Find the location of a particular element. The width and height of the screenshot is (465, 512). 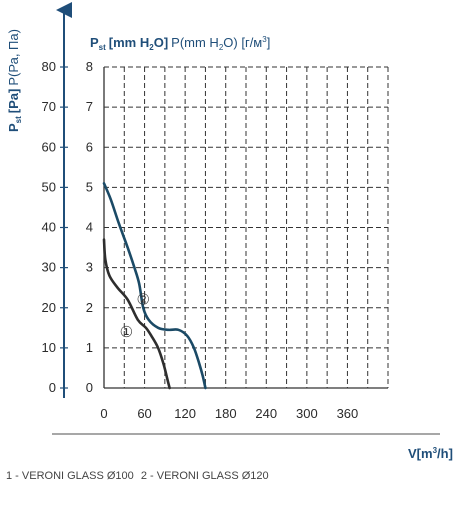

y-pa-tick-label: 20 is located at coordinates (49, 307).